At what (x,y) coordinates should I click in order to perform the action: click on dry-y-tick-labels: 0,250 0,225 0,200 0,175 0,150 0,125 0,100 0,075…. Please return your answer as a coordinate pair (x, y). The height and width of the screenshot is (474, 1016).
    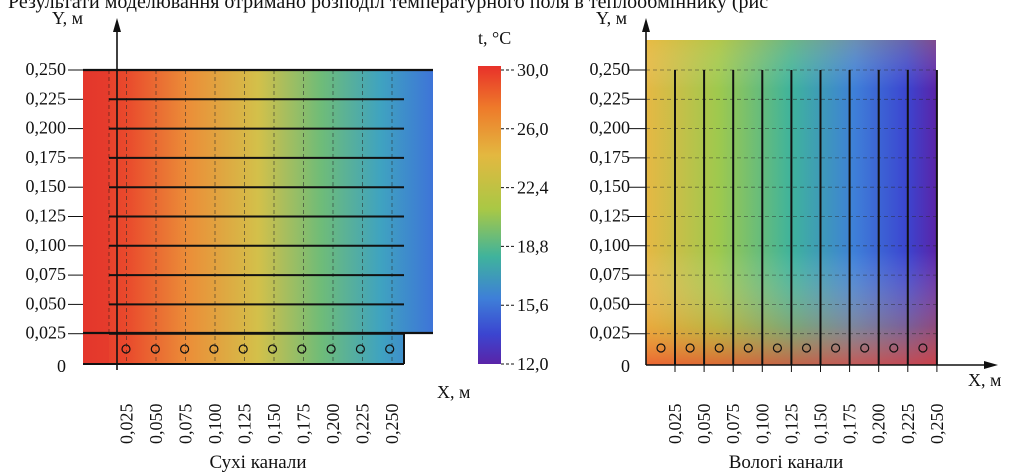
    Looking at the image, I should click on (54, 217).